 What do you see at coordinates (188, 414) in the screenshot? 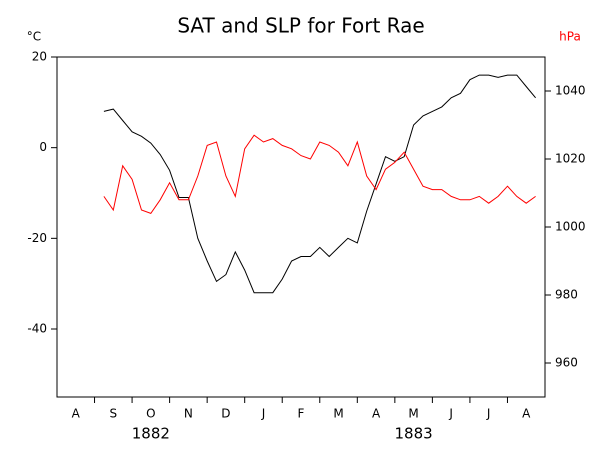
I see `x-tick-label: N` at bounding box center [188, 414].